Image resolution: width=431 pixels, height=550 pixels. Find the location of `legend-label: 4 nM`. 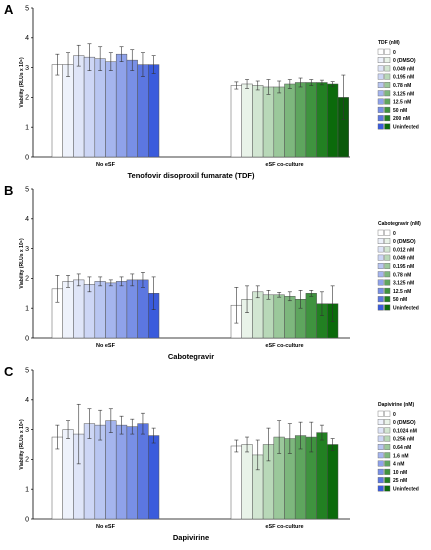

legend-label: 4 nM is located at coordinates (398, 465).